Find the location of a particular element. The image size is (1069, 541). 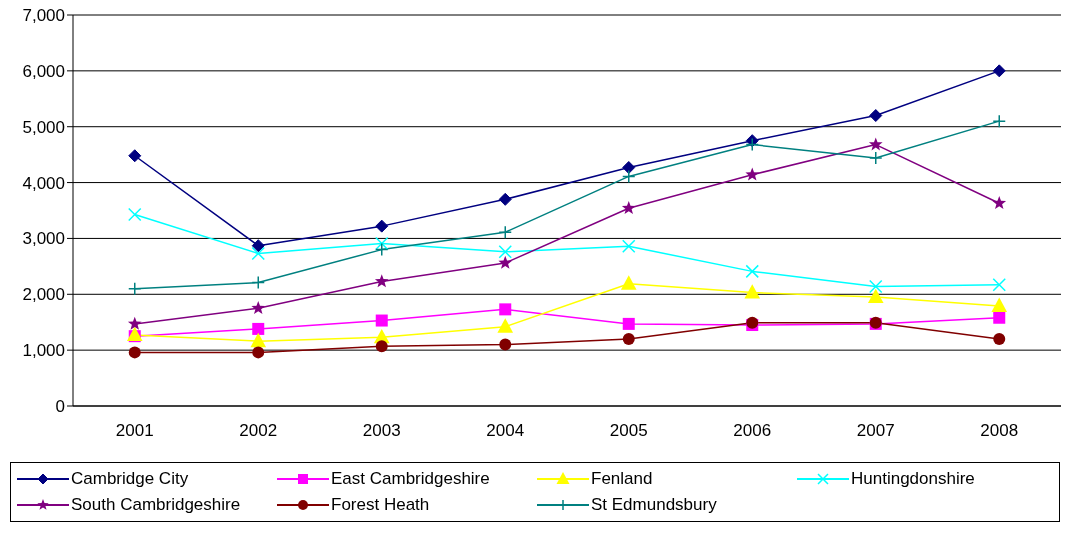

y-tick-label: 0 is located at coordinates (60, 407).